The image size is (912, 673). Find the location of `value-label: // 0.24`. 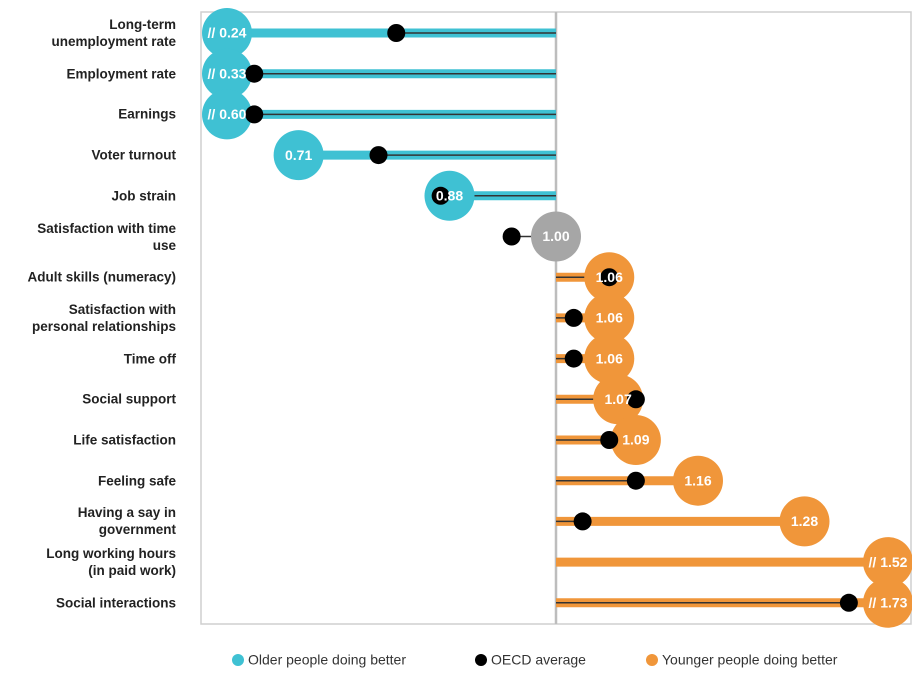

value-label: // 0.24 is located at coordinates (227, 33).